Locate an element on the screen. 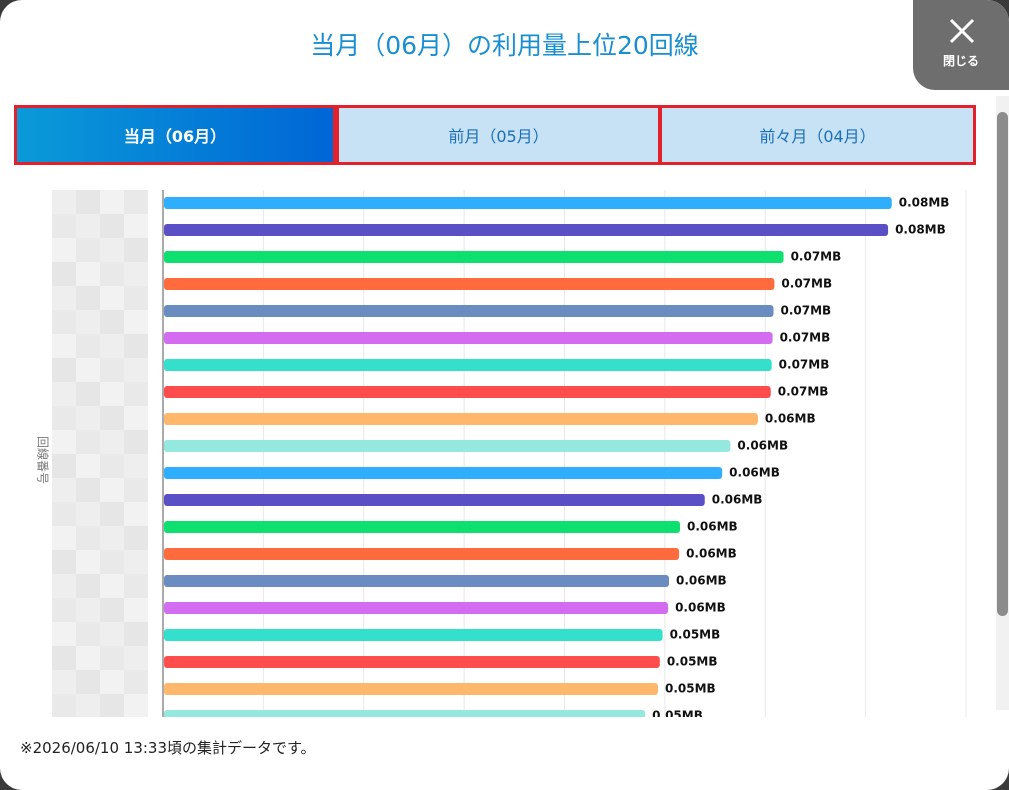  tab-label: 前々月（04月） is located at coordinates (817, 136).